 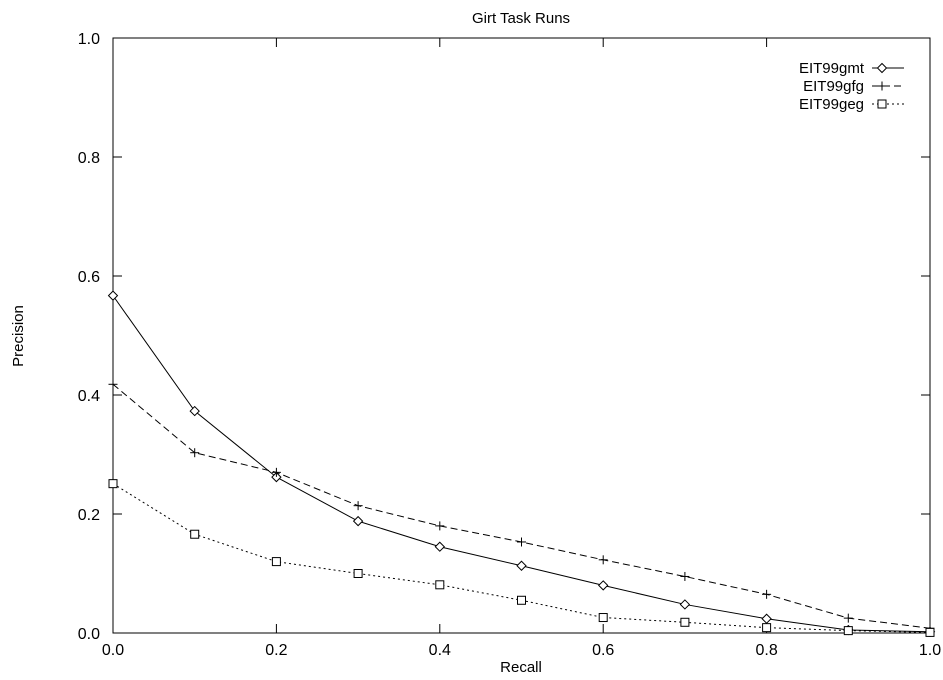 What do you see at coordinates (18, 336) in the screenshot?
I see `y-axis-label: Precision` at bounding box center [18, 336].